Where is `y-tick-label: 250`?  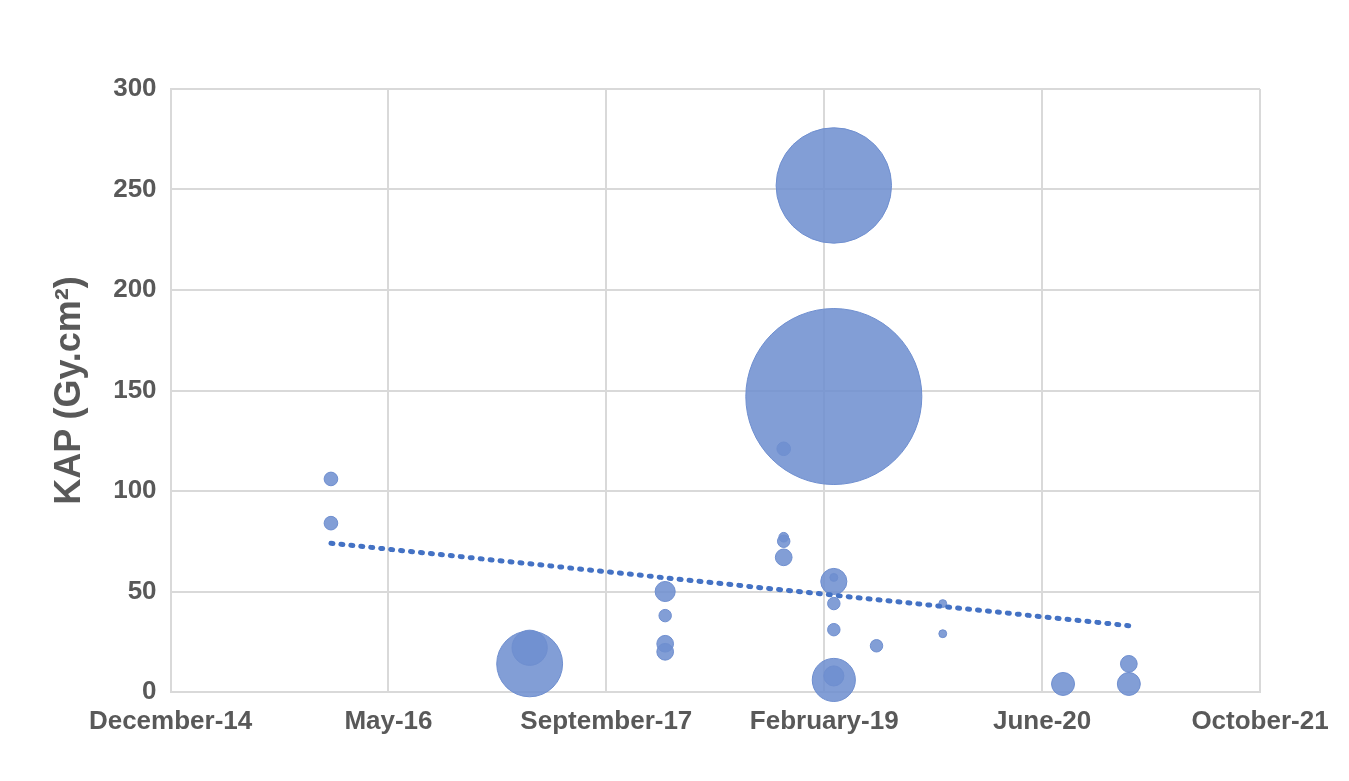
y-tick-label: 250 is located at coordinates (135, 187).